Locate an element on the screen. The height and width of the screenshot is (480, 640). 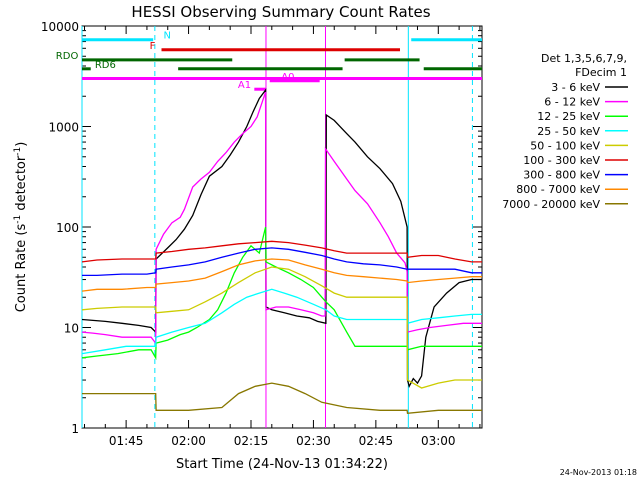
legend-entry-label: 12 - 25 keV is located at coordinates (568, 116).